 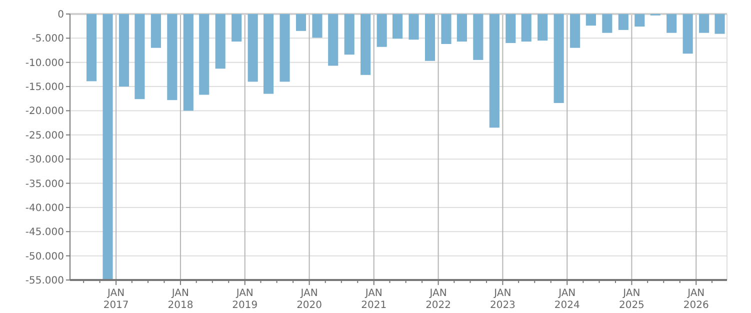 What do you see at coordinates (696, 299) in the screenshot?
I see `x-tick-label: JAN 2026` at bounding box center [696, 299].